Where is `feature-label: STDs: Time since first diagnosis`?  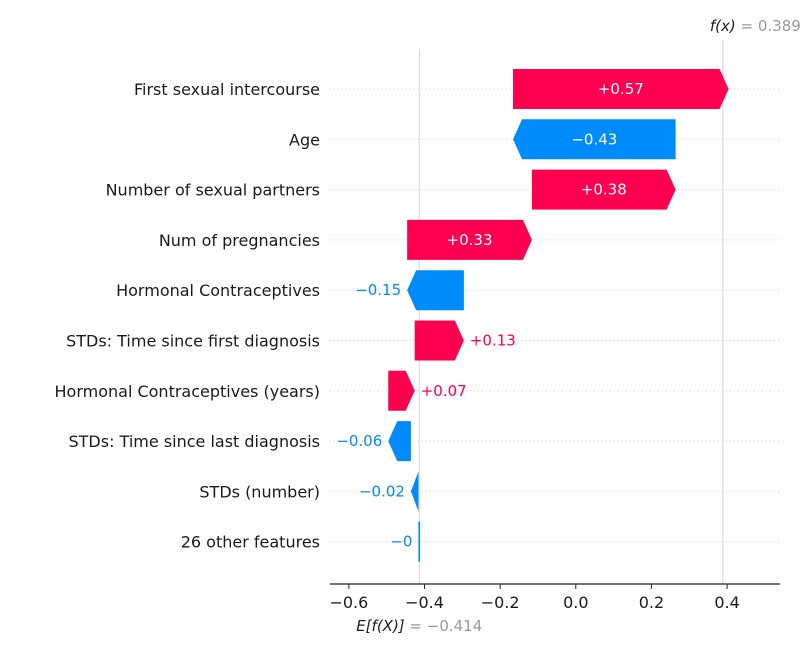
feature-label: STDs: Time since first diagnosis is located at coordinates (193, 341).